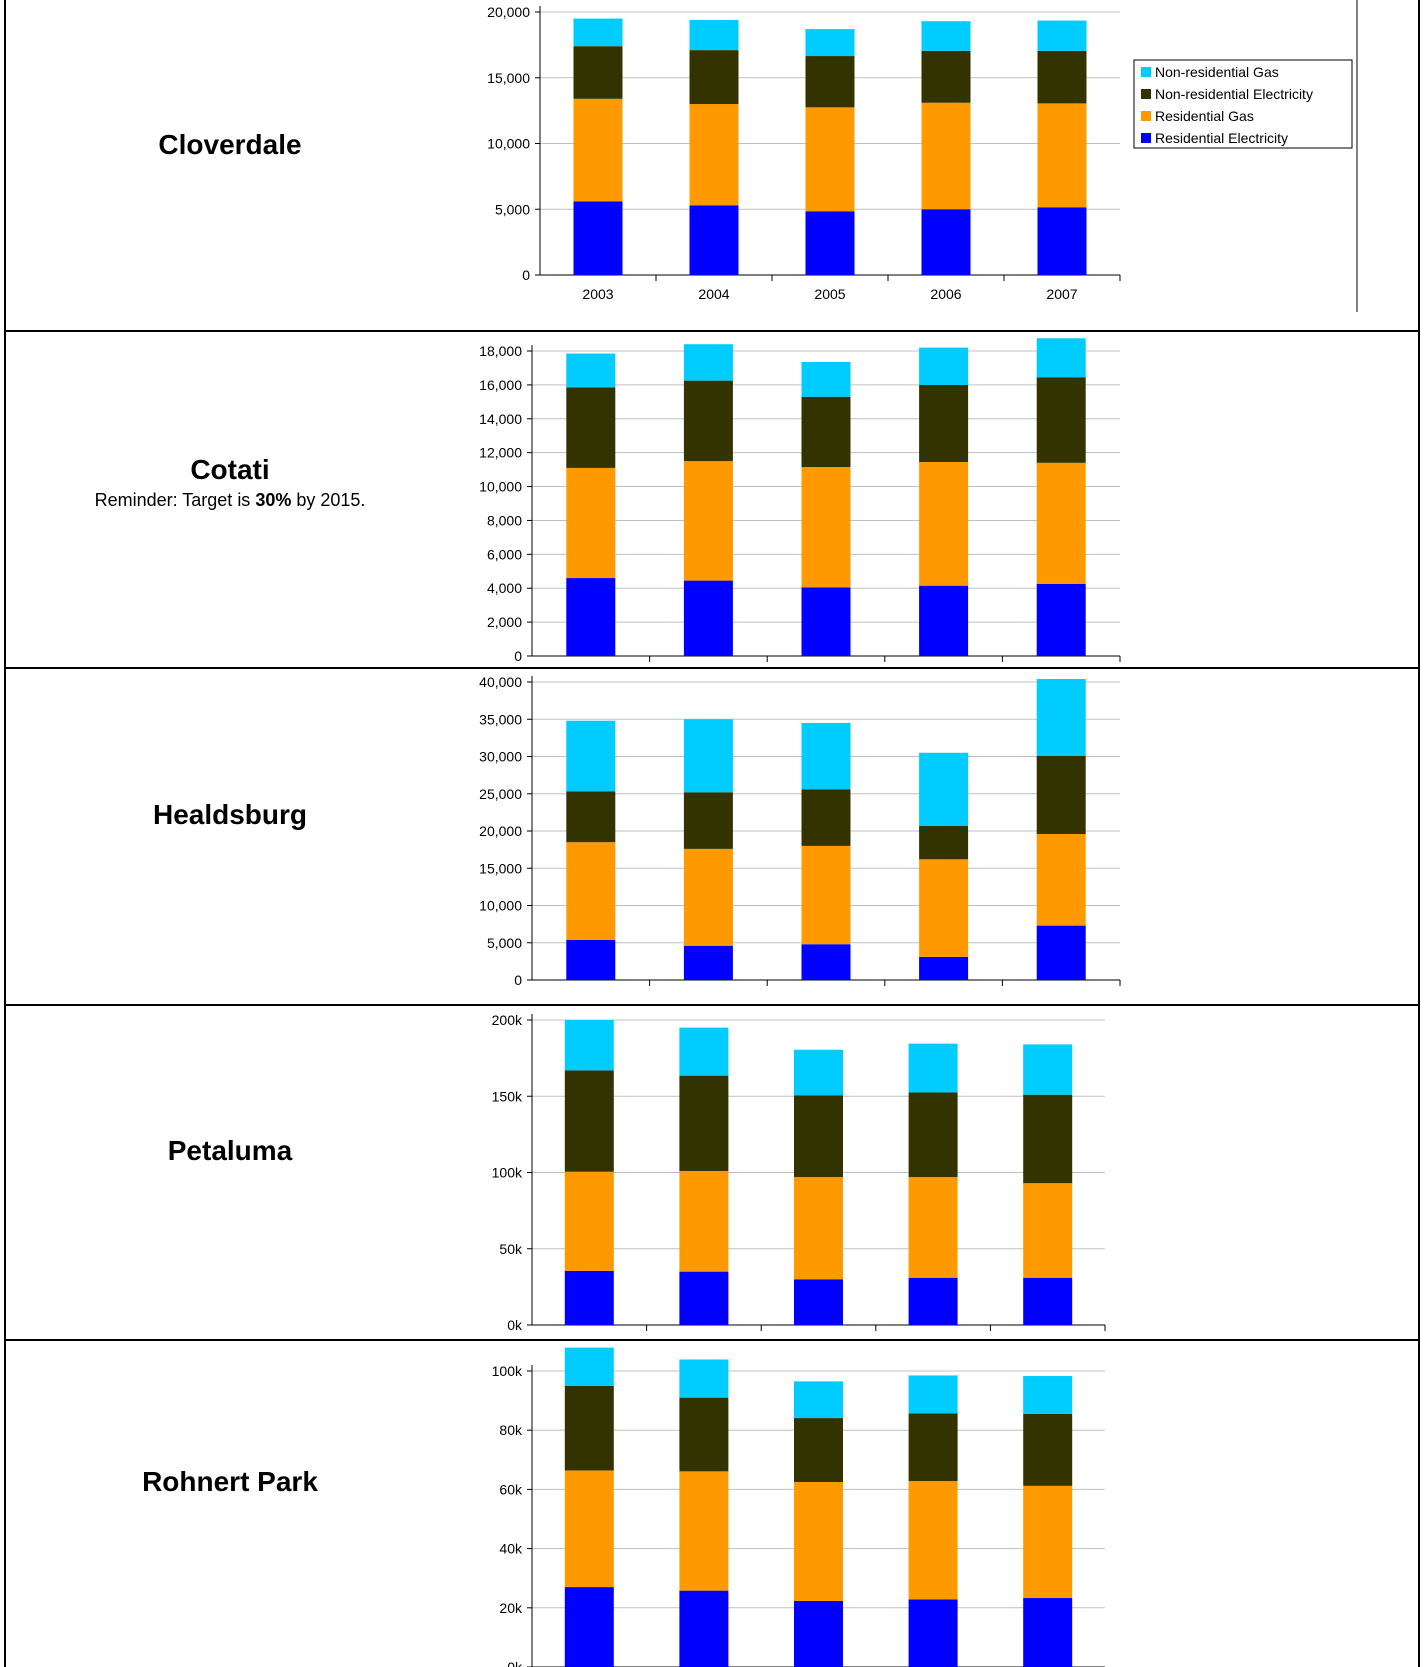  Describe the element at coordinates (230, 815) in the screenshot. I see `city-label-block: Healdsburg` at that location.